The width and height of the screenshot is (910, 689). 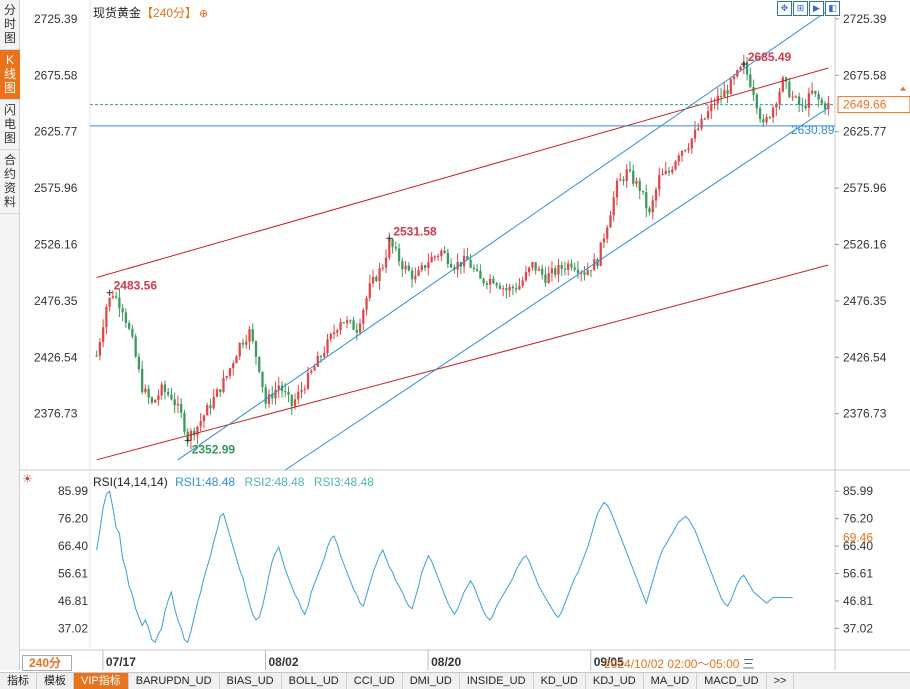 What do you see at coordinates (174, 681) in the screenshot?
I see `indicator-tab-3: BARUPDN_UD` at bounding box center [174, 681].